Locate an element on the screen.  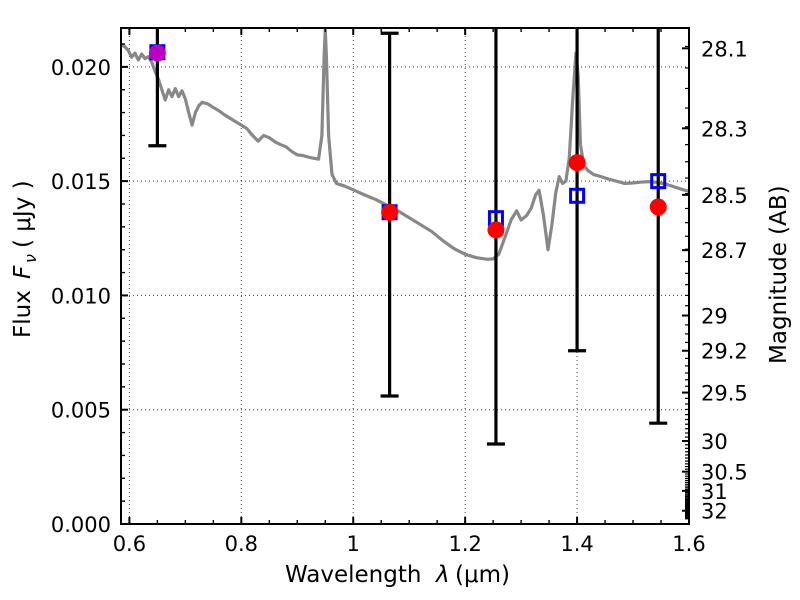
y-axis-left-ticks: 0.000 0.005 0.010 0.015 0.020 is located at coordinates (89, 290).